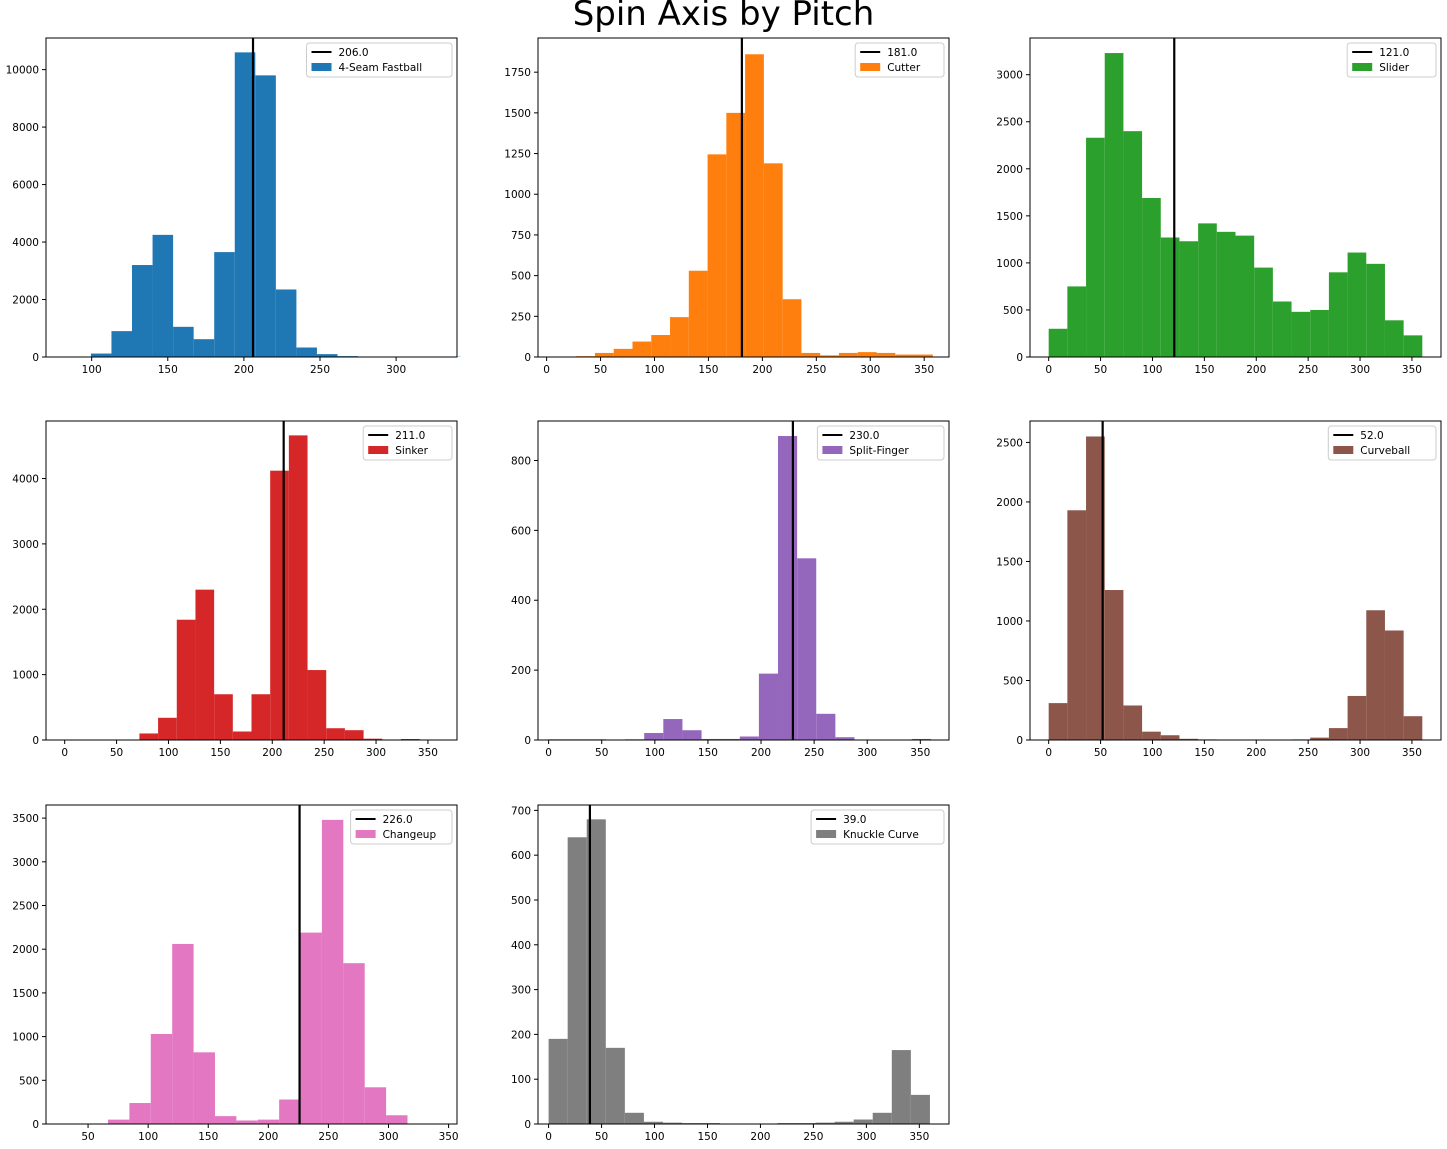 The image size is (1447, 1149). What do you see at coordinates (1371, 436) in the screenshot?
I see `legend-median-label: 52.0` at bounding box center [1371, 436].